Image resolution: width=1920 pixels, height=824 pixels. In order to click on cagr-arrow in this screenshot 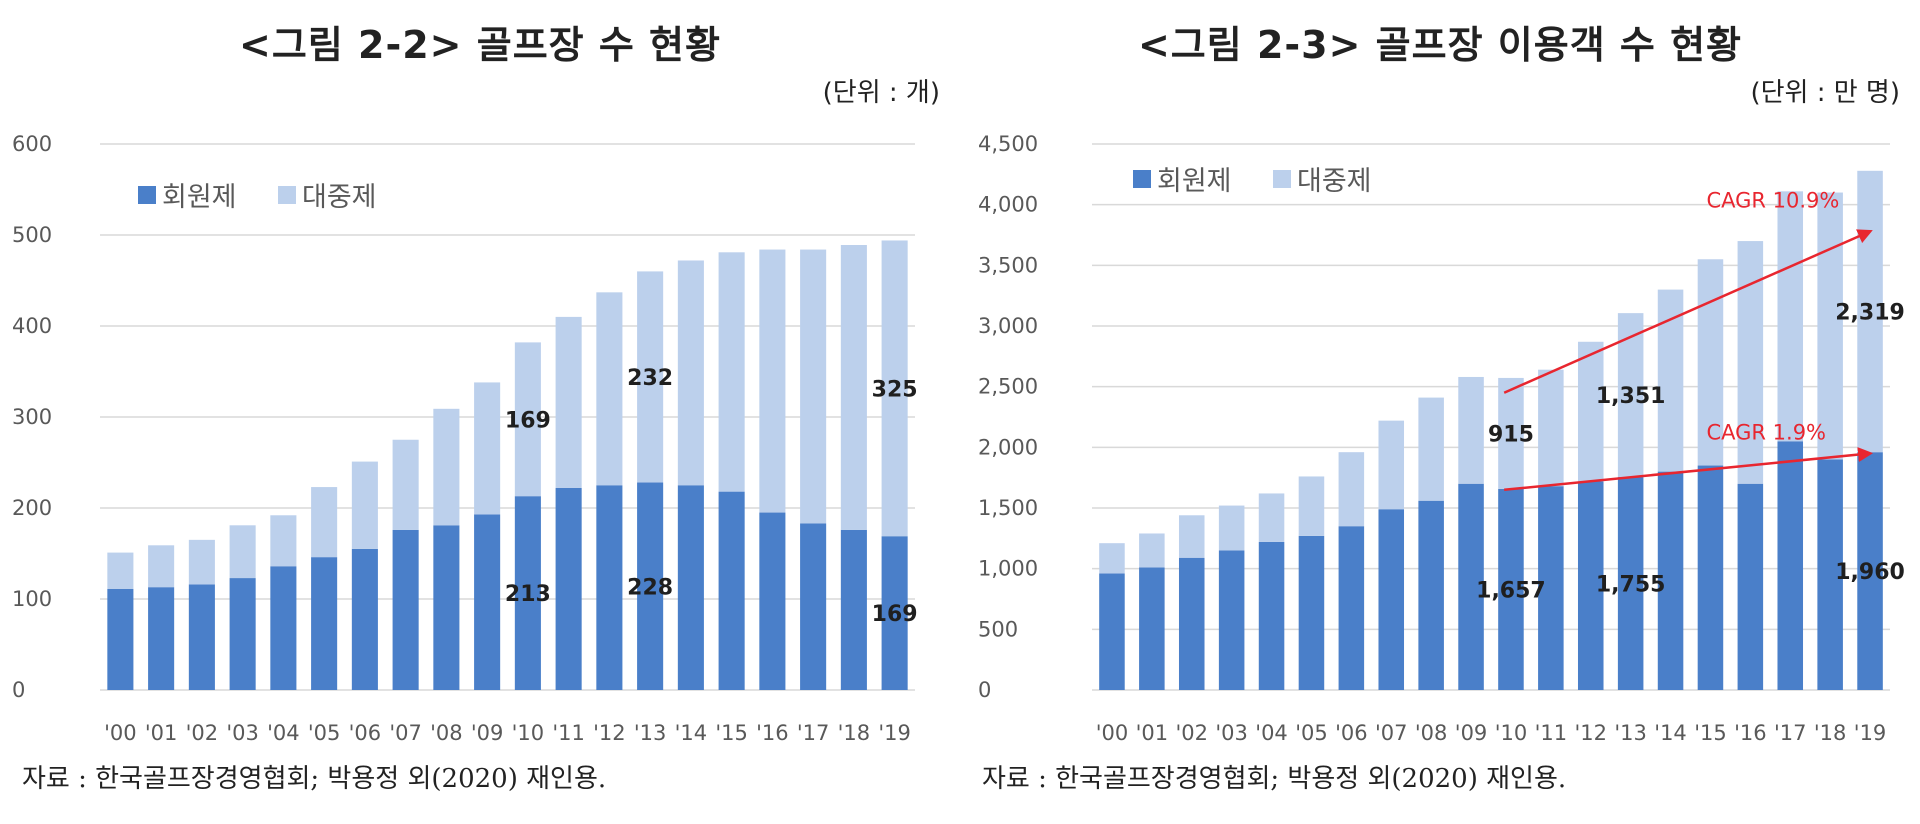, I will do `click(1689, 469)`.